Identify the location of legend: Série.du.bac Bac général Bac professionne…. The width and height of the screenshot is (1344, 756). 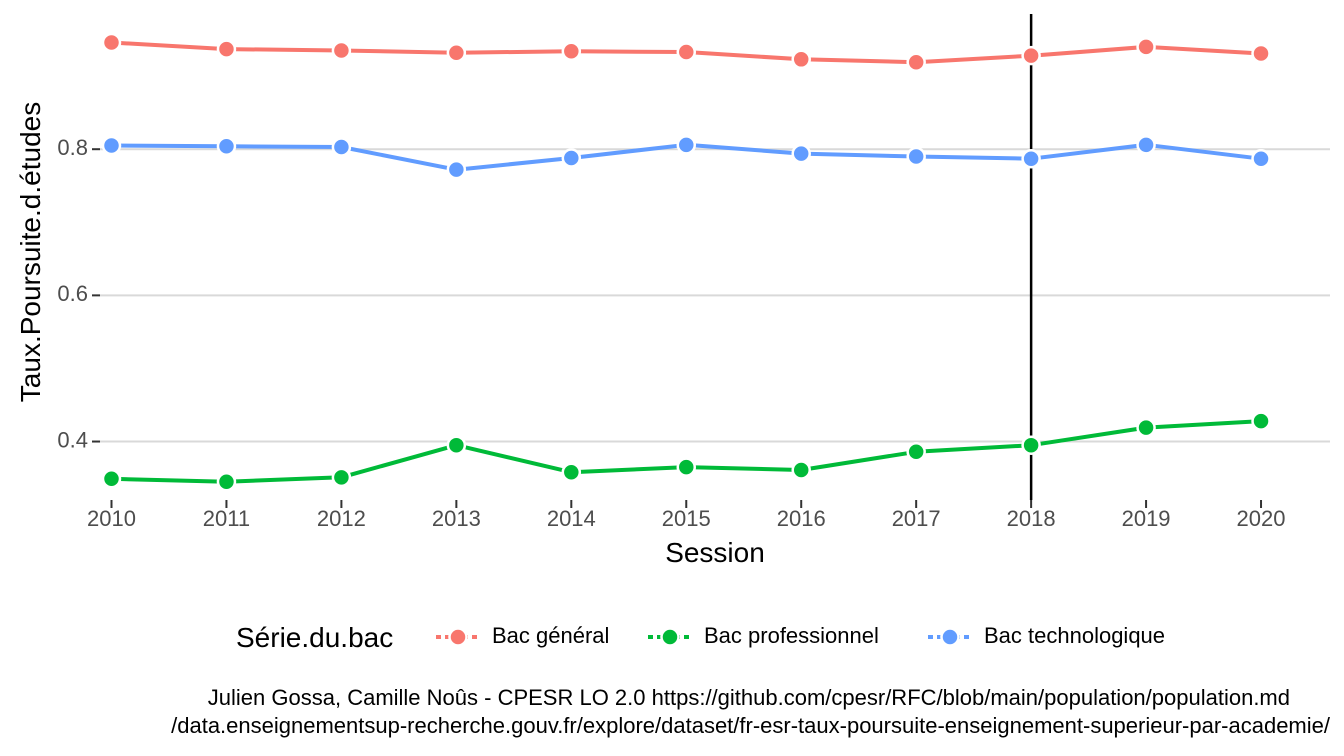
(700, 637).